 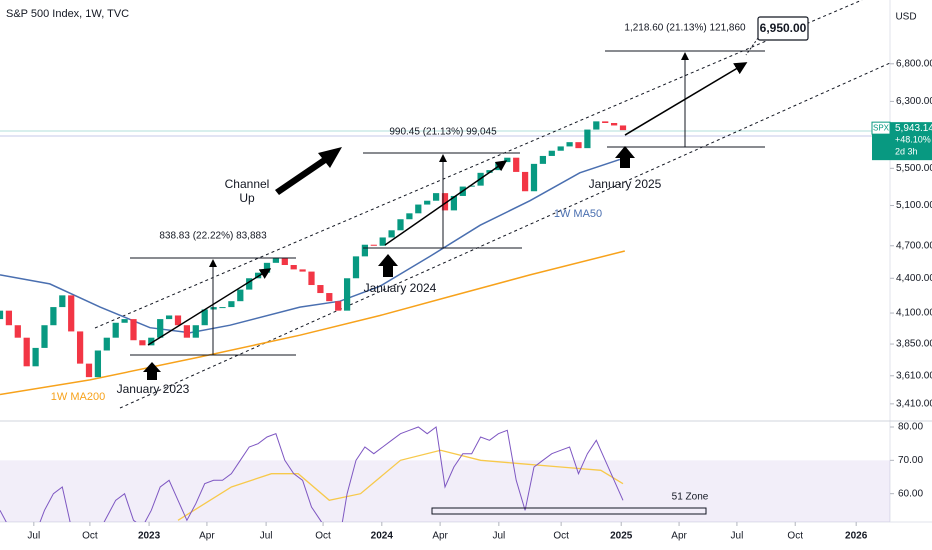 What do you see at coordinates (914, 313) in the screenshot?
I see `y-tick-label: 4,100.00` at bounding box center [914, 313].